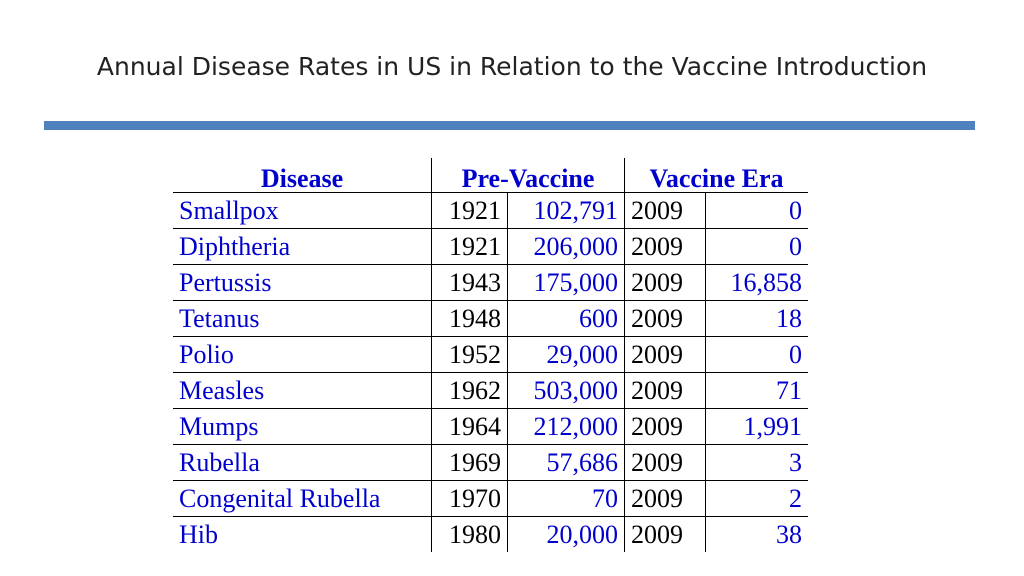 The width and height of the screenshot is (1024, 576). I want to click on cell-disease: Measles, so click(302, 390).